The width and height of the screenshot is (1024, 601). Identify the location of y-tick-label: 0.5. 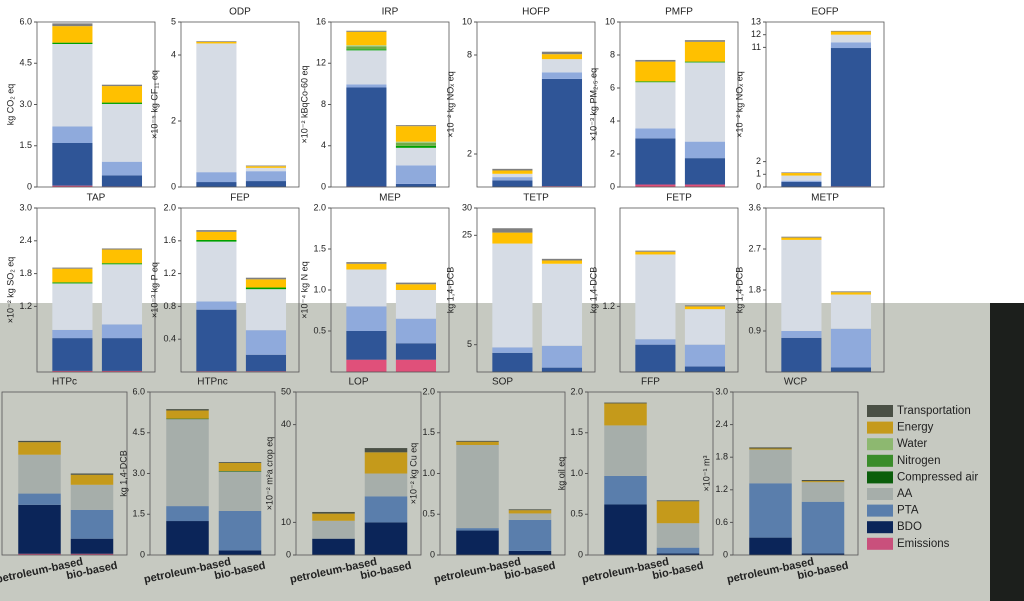
(576, 514).